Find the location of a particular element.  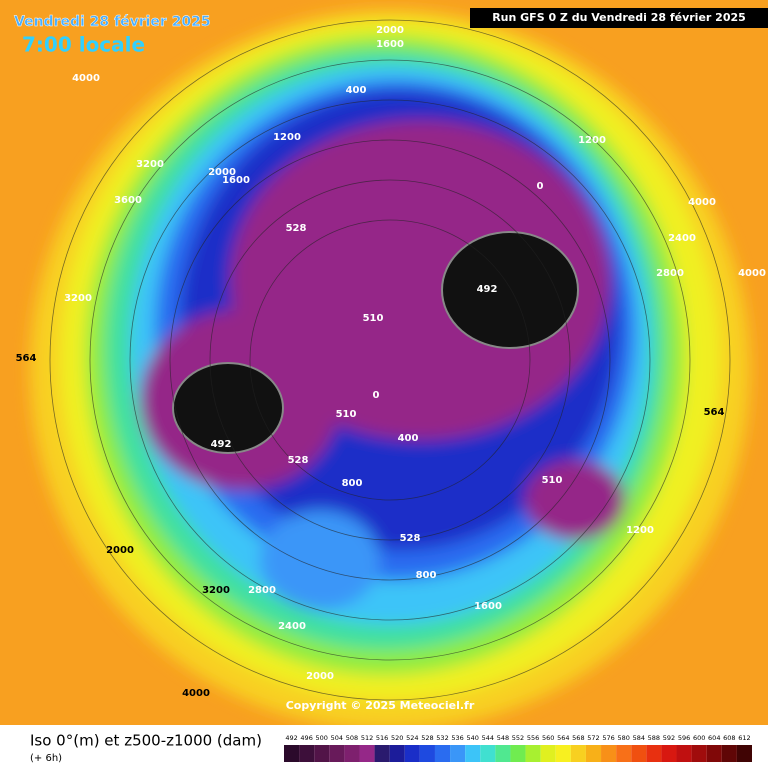

scale-label: 572 is located at coordinates (593, 738).